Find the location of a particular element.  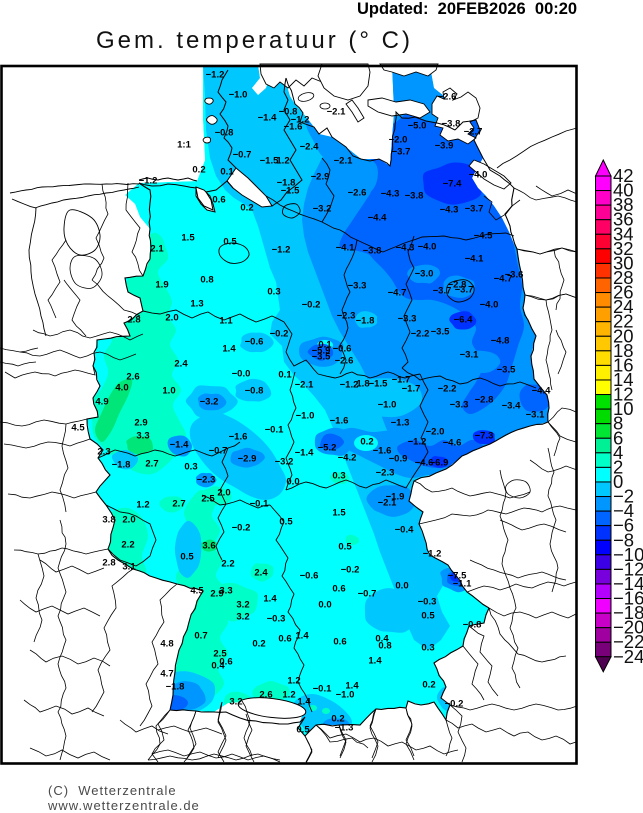

svg-text: 10 is located at coordinates (623, 408).